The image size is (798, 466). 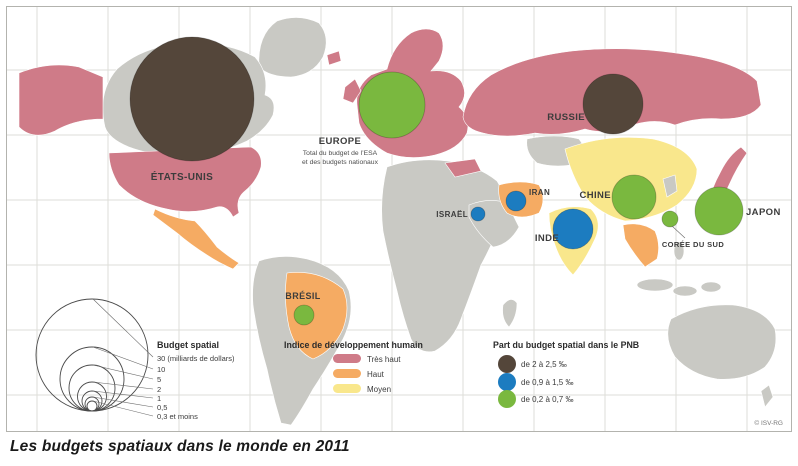 I want to click on country-south-korea, so click(x=670, y=186).